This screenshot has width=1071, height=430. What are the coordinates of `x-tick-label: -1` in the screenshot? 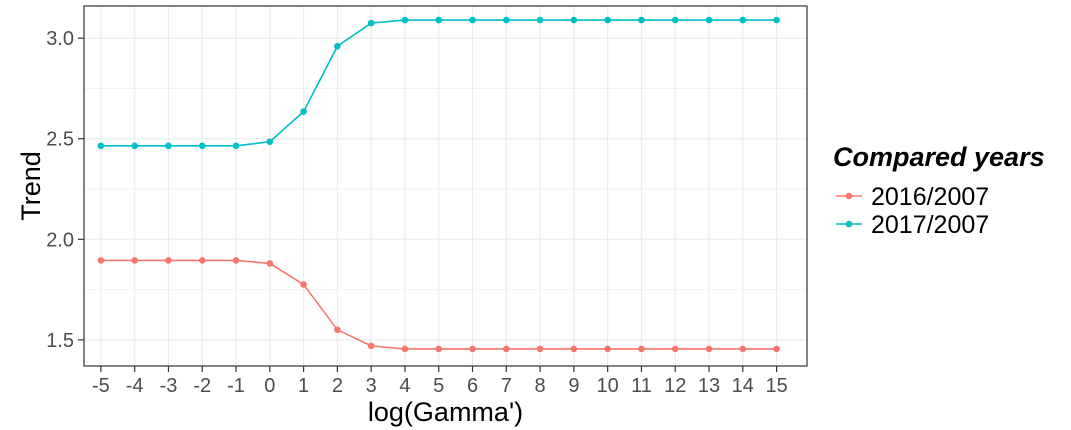 It's located at (236, 386).